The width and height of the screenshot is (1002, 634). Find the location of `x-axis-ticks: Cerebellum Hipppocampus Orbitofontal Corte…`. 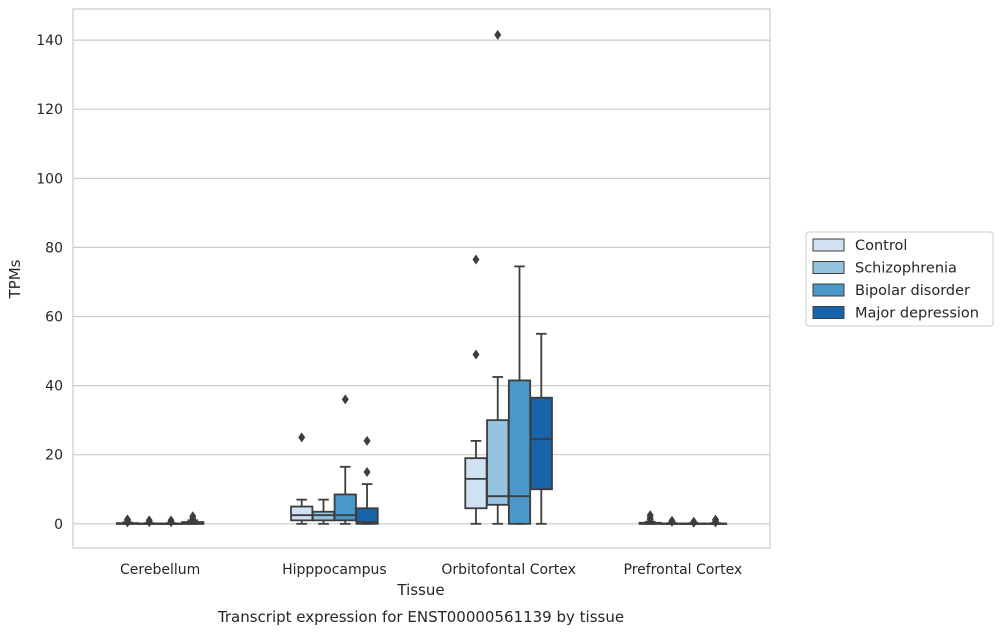

x-axis-ticks: Cerebellum Hipppocampus Orbitofontal Corte… is located at coordinates (431, 570).